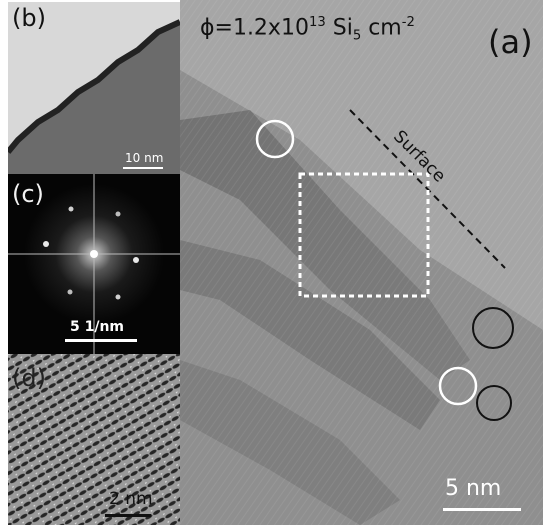 The height and width of the screenshot is (525, 543). Describe the element at coordinates (29, 18) in the screenshot. I see `panel-b-label: (b)` at that location.